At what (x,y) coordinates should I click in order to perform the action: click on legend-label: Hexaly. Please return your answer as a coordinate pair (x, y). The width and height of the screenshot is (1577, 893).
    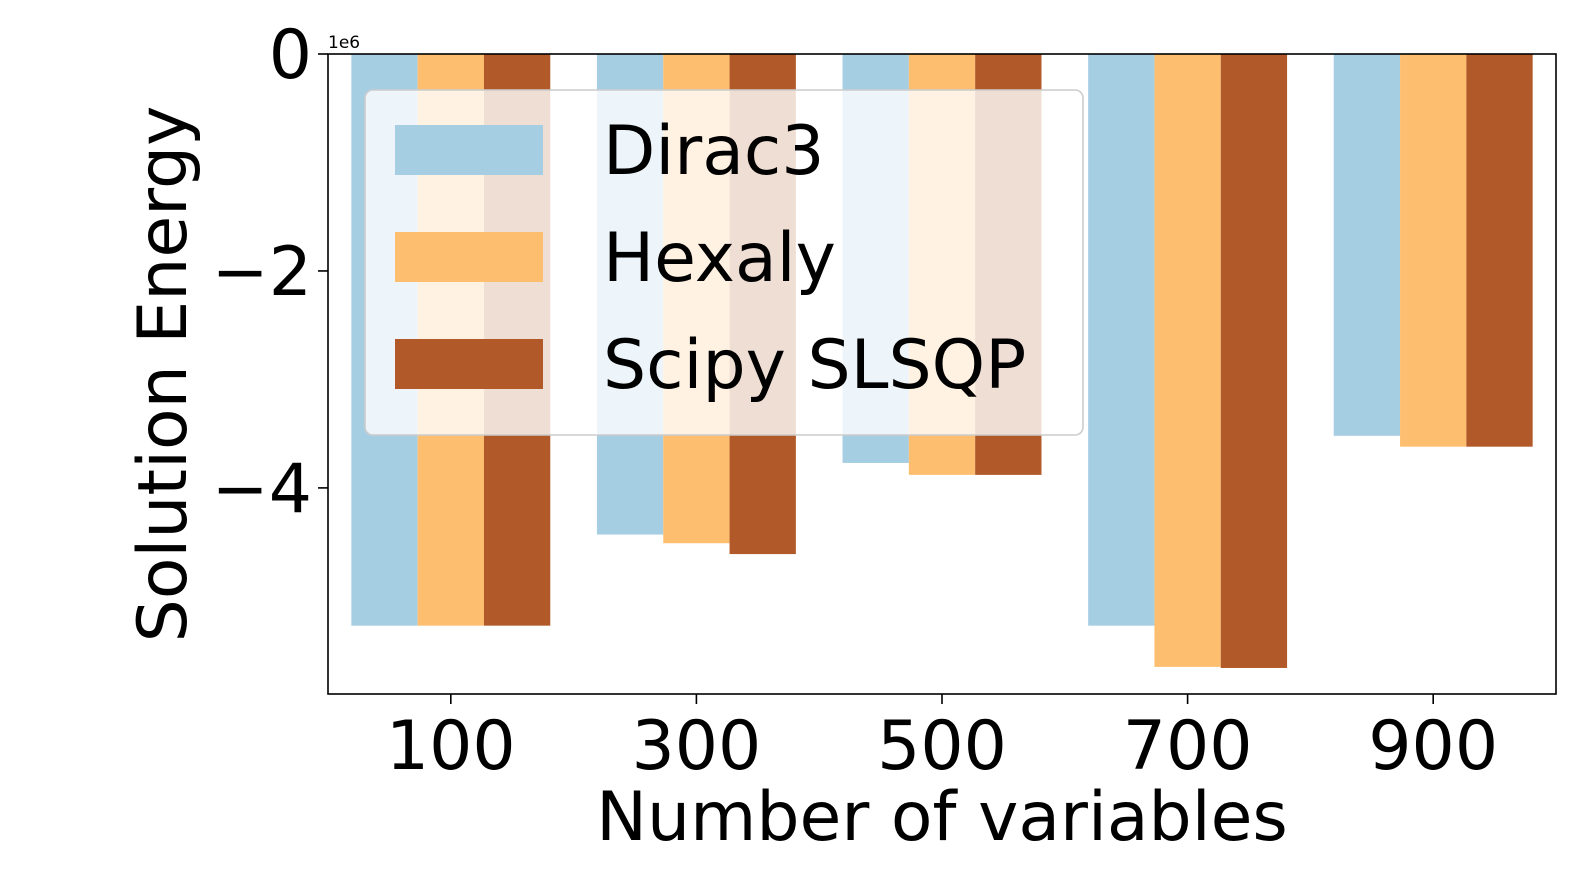
    Looking at the image, I should click on (719, 258).